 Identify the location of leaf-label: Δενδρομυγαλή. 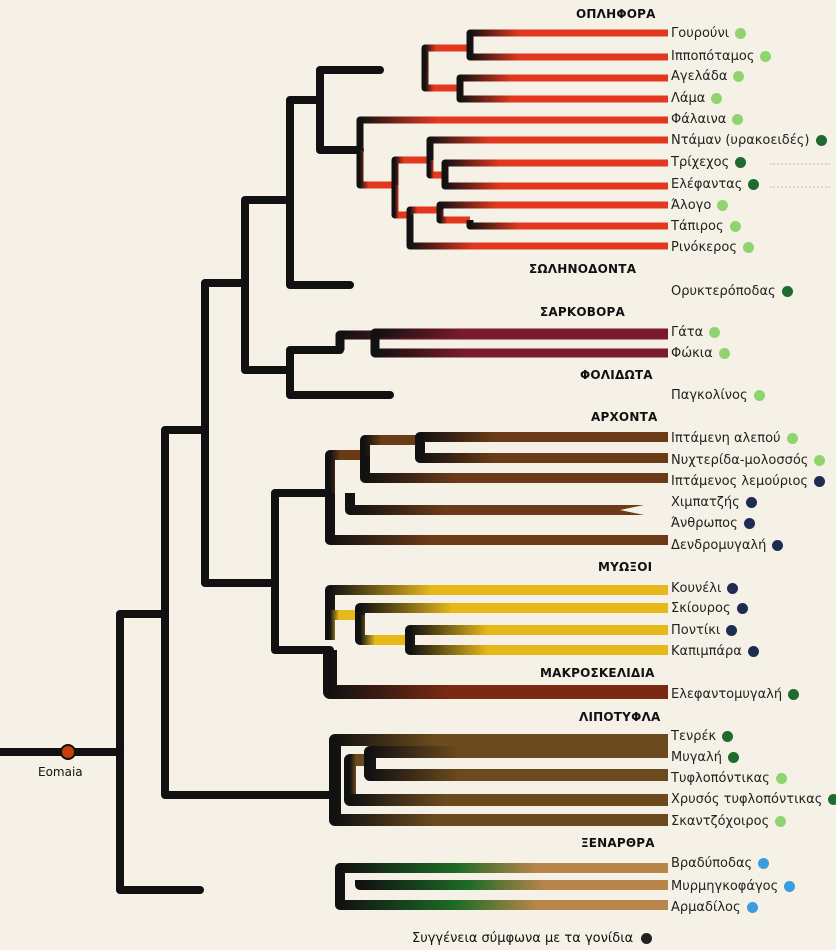
(727, 545).